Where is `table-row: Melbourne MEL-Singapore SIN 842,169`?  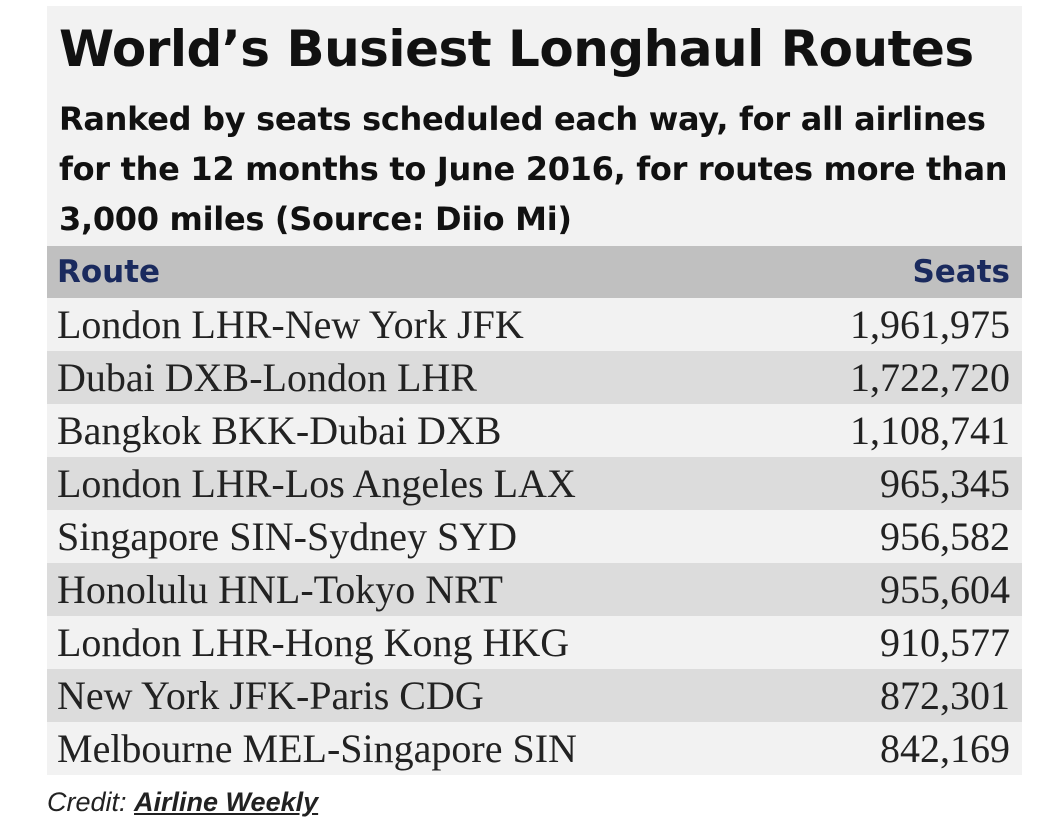
table-row: Melbourne MEL-Singapore SIN 842,169 is located at coordinates (534, 748).